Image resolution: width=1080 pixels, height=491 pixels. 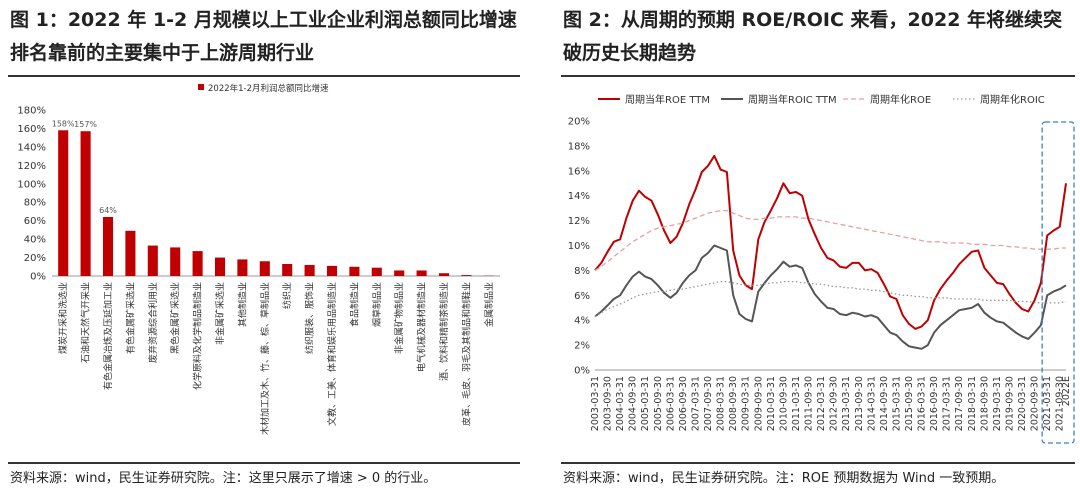 What do you see at coordinates (813, 36) in the screenshot?
I see `figure2-title: 图 2：从周期的预期 ROE/ROIC 来看，2022 年将继续突破历史长期趋势` at bounding box center [813, 36].